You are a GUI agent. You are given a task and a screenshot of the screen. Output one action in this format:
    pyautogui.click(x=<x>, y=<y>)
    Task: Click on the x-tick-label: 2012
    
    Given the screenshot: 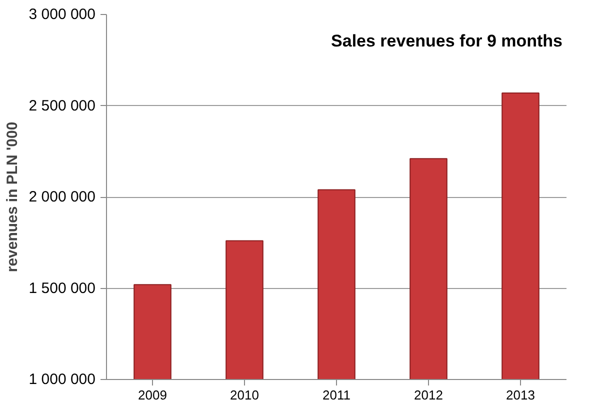 What is the action you would take?
    pyautogui.click(x=428, y=395)
    